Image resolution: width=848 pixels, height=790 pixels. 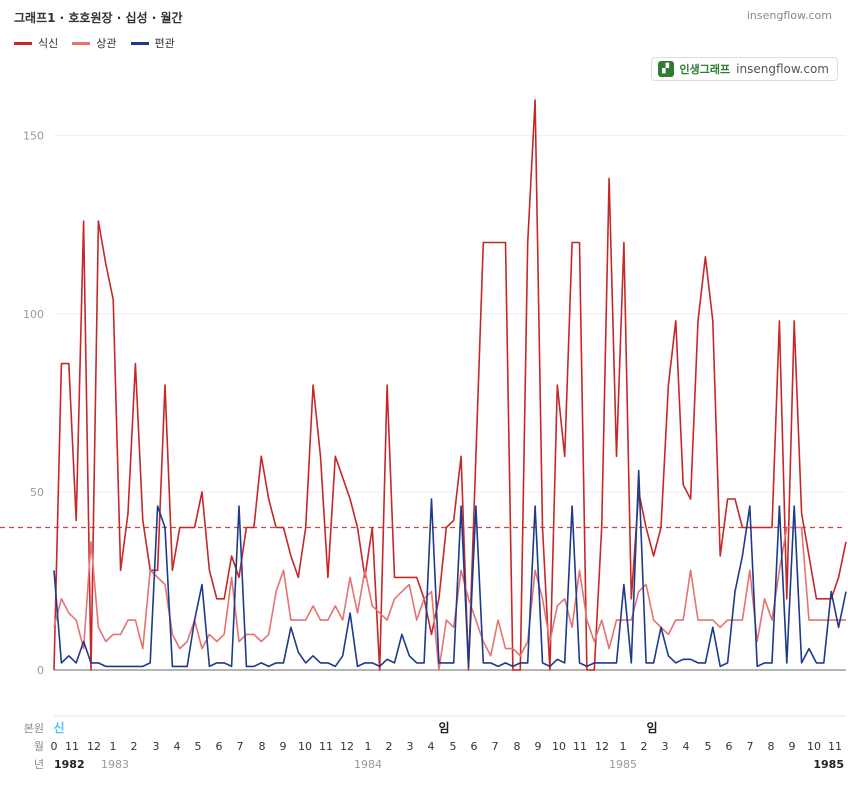 What do you see at coordinates (39, 764) in the screenshot?
I see `year-row-label: 년` at bounding box center [39, 764].